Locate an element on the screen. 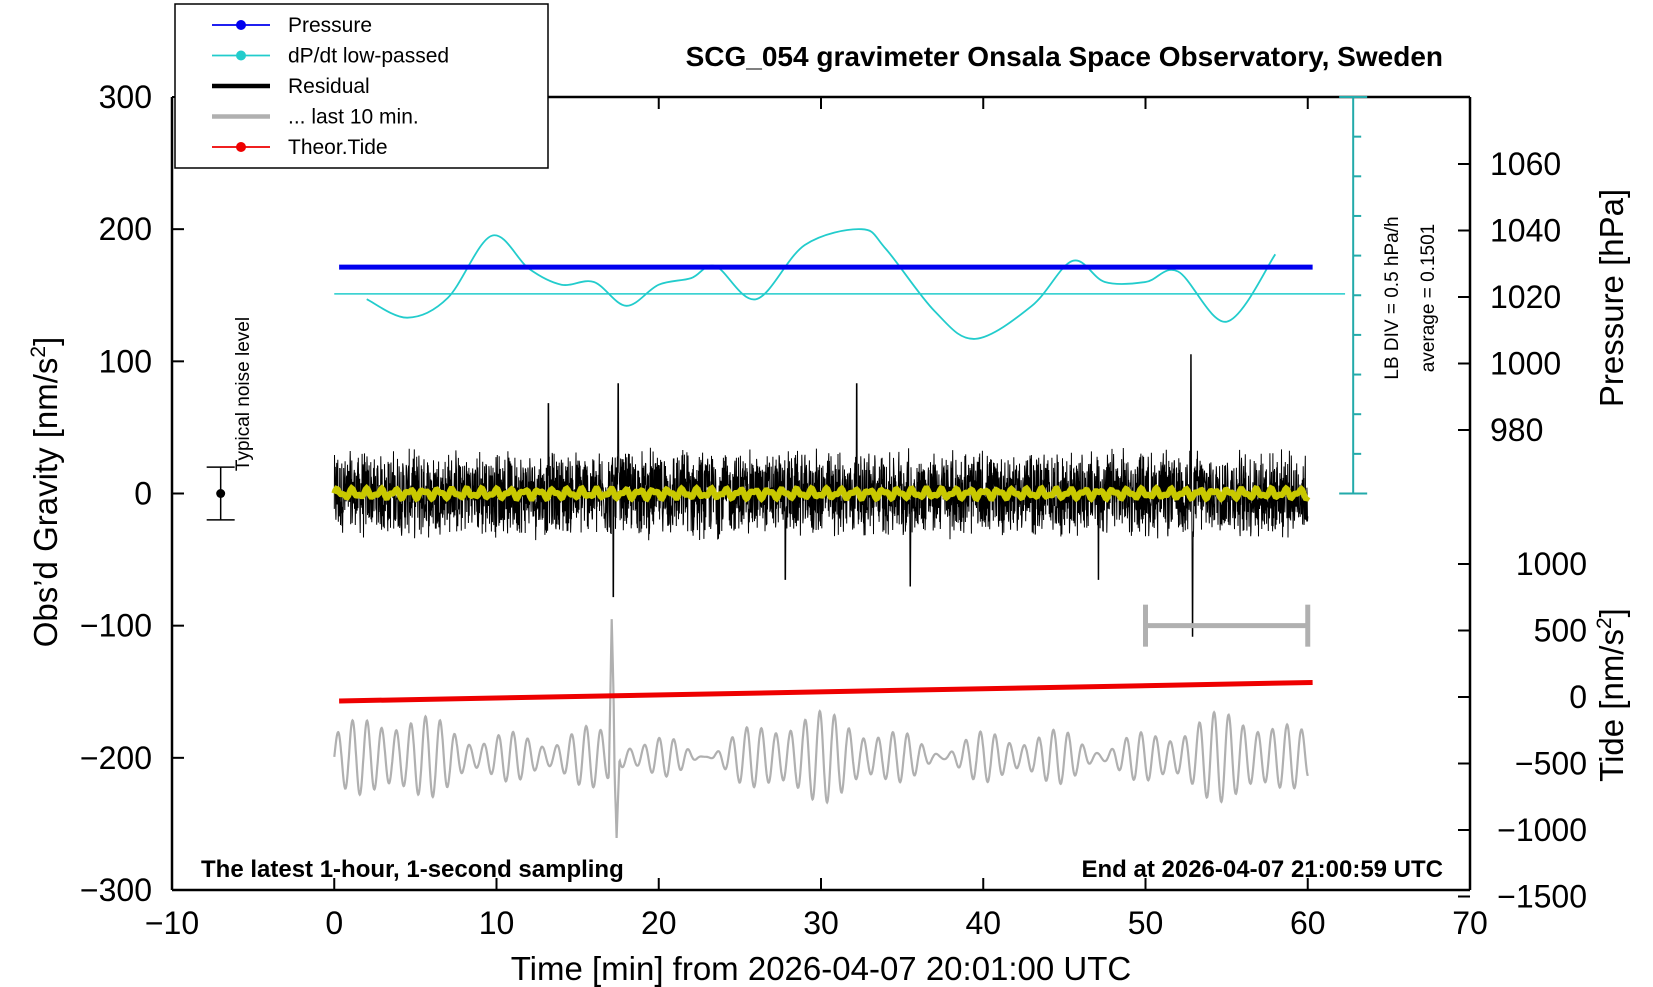 This screenshot has height=987, width=1653. pressure-tick-label: 980 is located at coordinates (1516, 430).